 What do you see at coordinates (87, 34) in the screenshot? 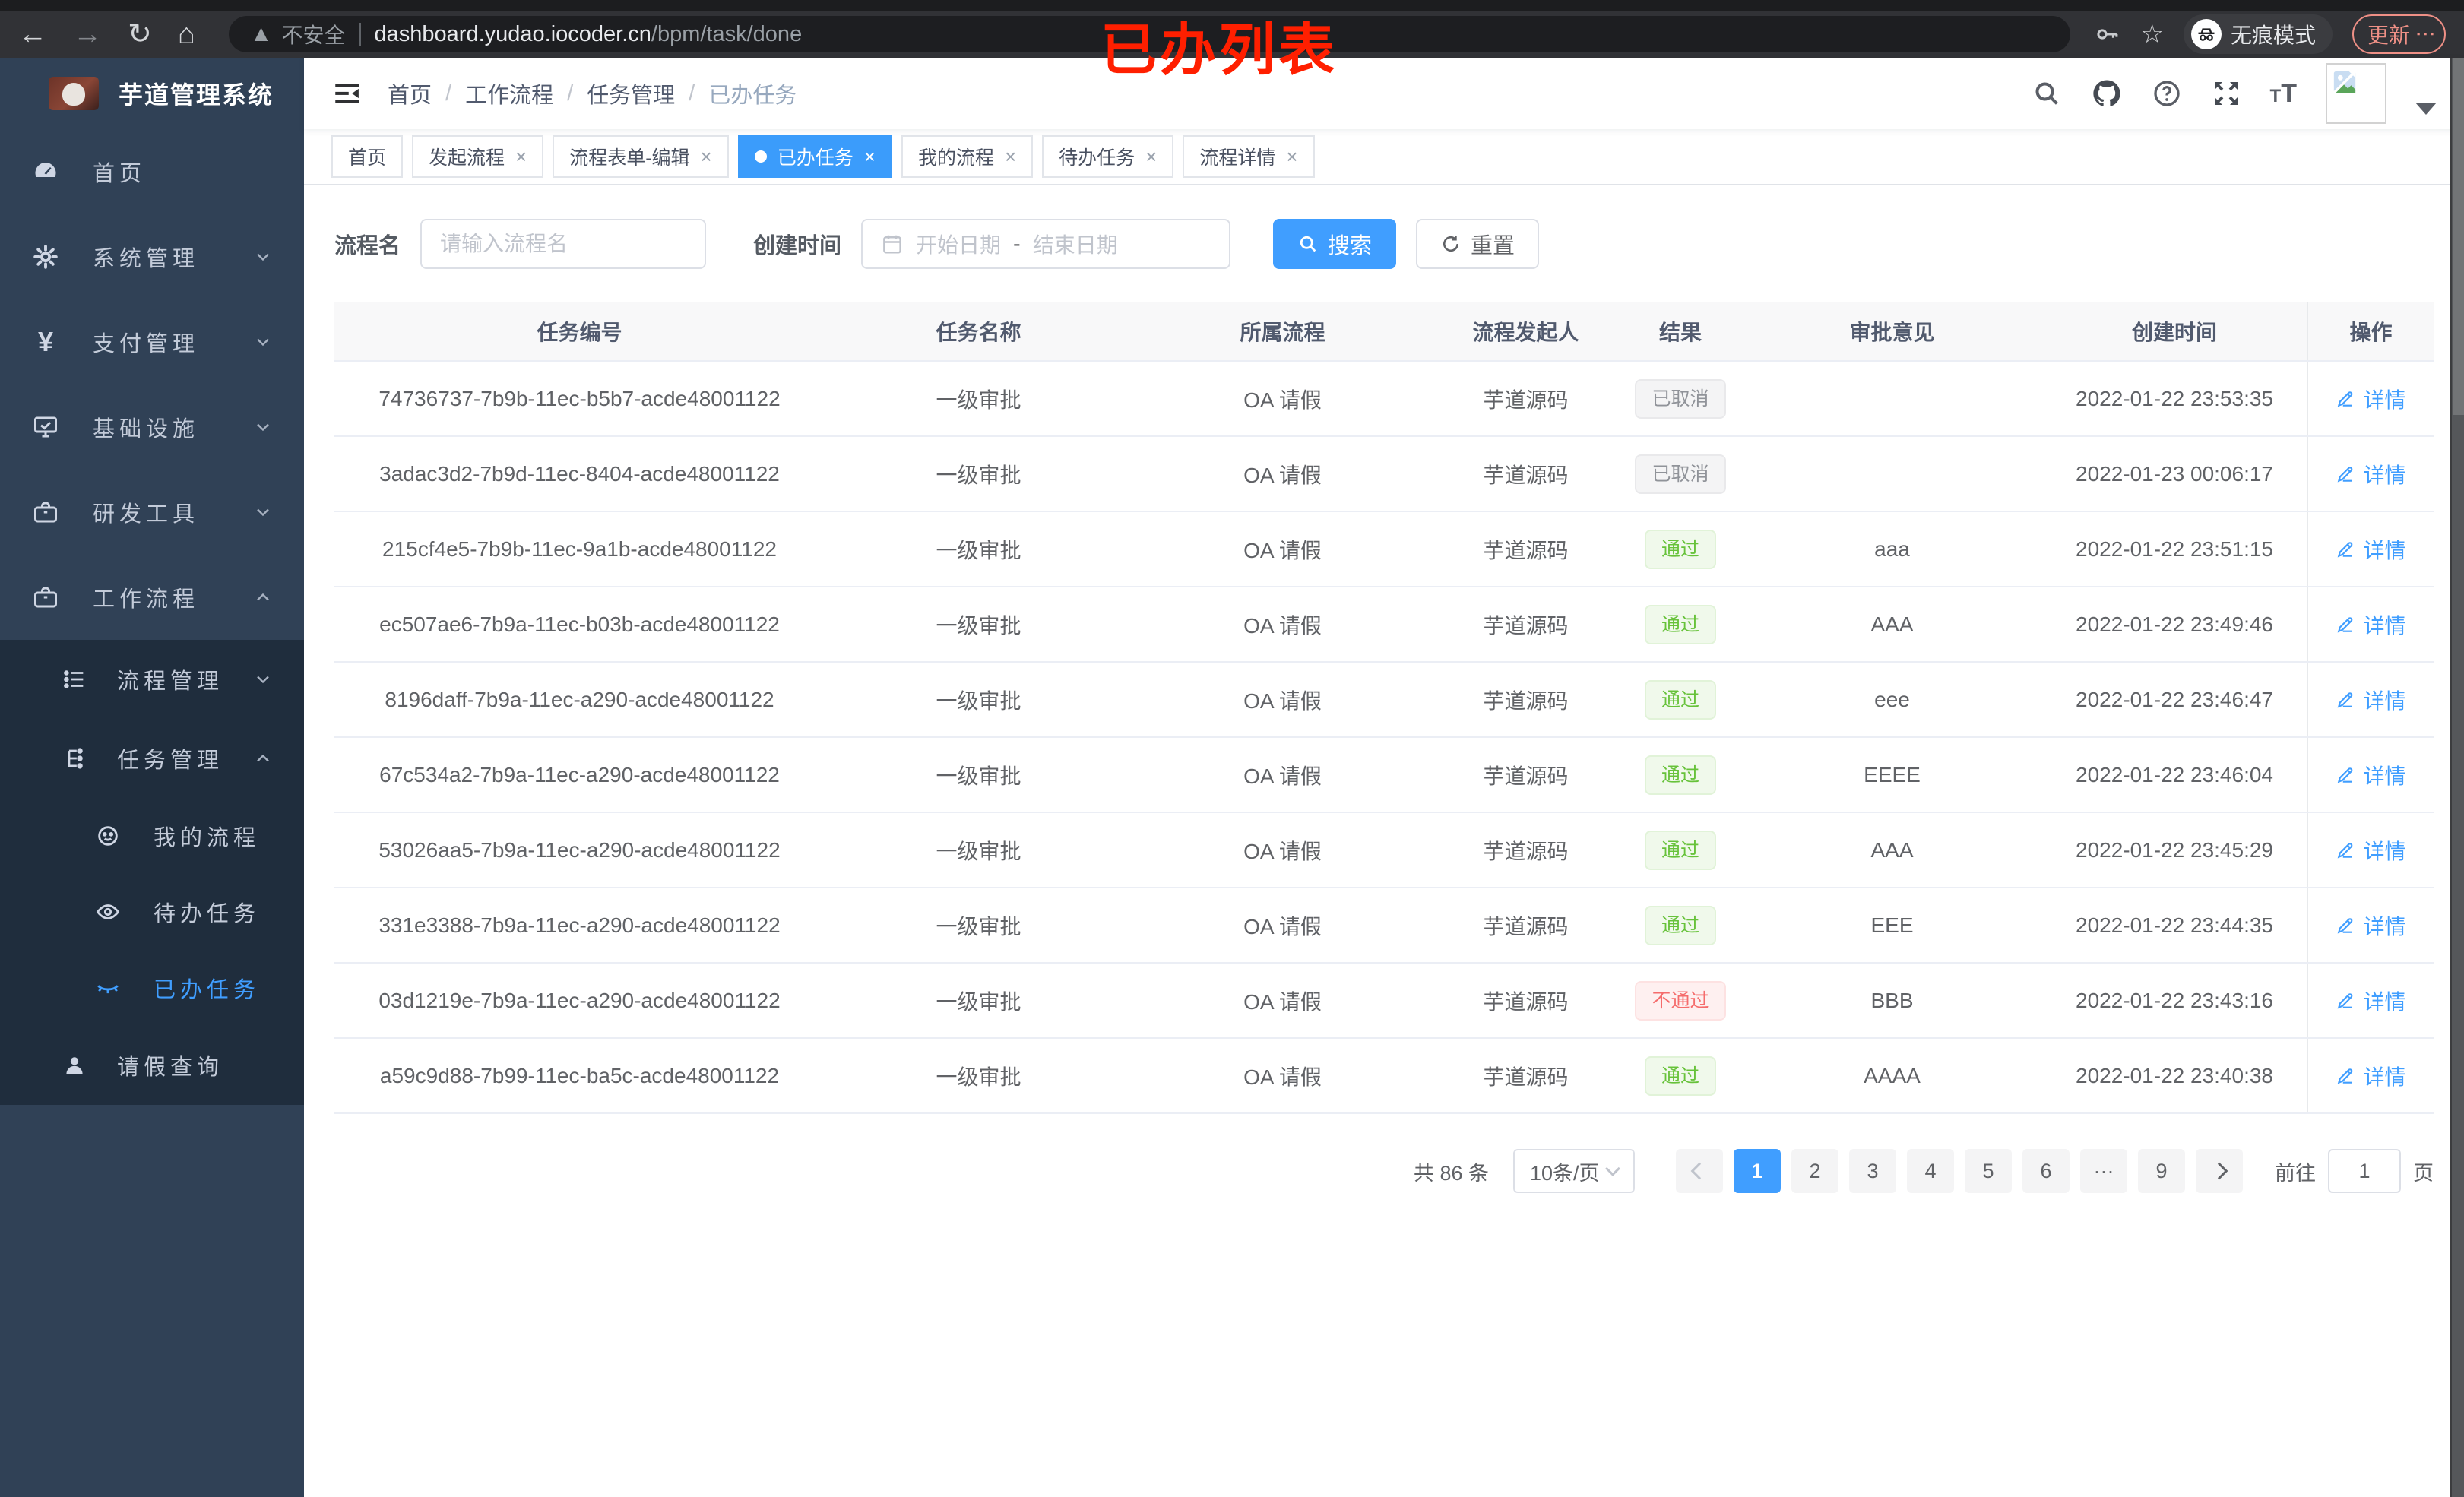
I see `browser-forward-icon: →` at bounding box center [87, 34].